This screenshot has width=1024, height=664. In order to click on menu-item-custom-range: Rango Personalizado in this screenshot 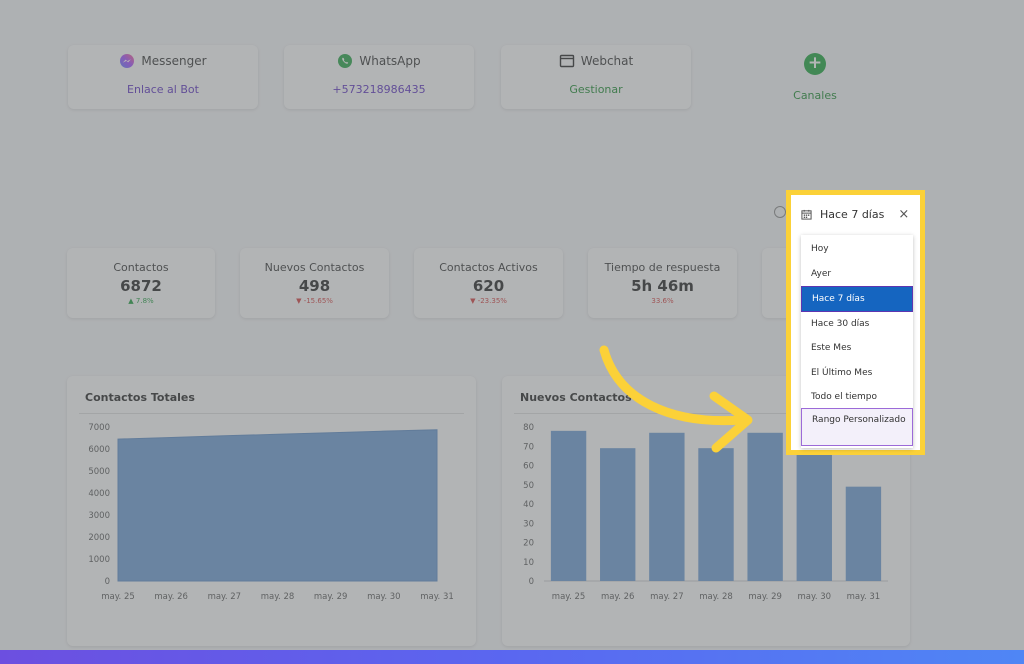, I will do `click(857, 427)`.